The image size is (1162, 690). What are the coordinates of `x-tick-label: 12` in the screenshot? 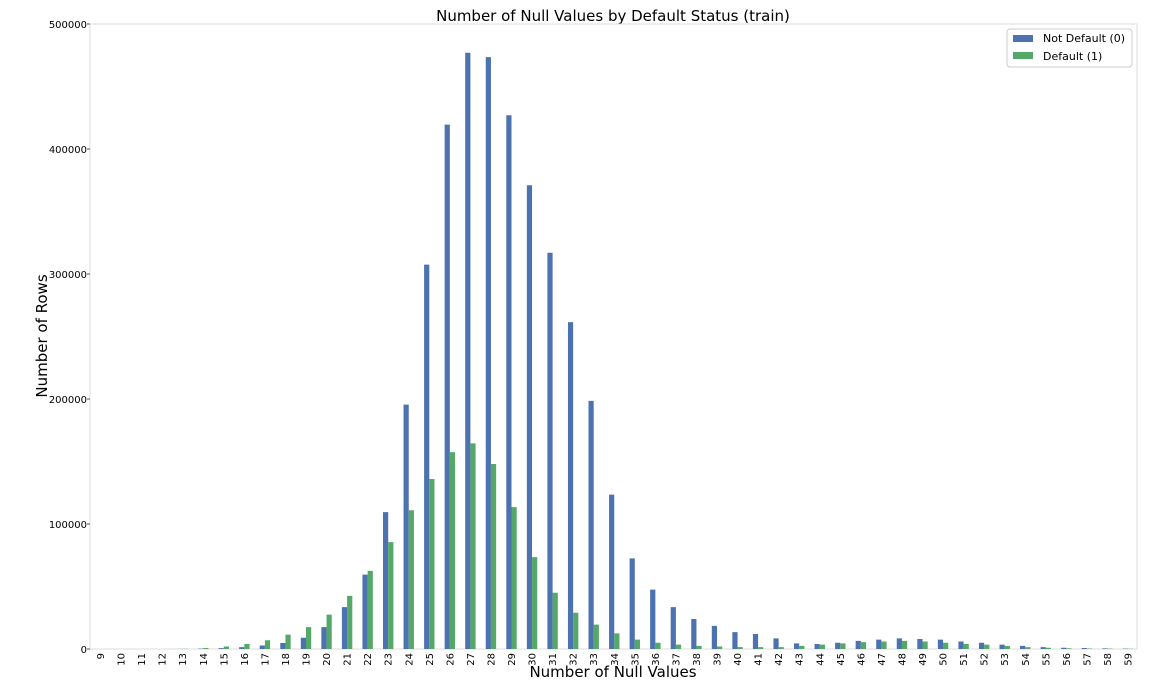 It's located at (163, 659).